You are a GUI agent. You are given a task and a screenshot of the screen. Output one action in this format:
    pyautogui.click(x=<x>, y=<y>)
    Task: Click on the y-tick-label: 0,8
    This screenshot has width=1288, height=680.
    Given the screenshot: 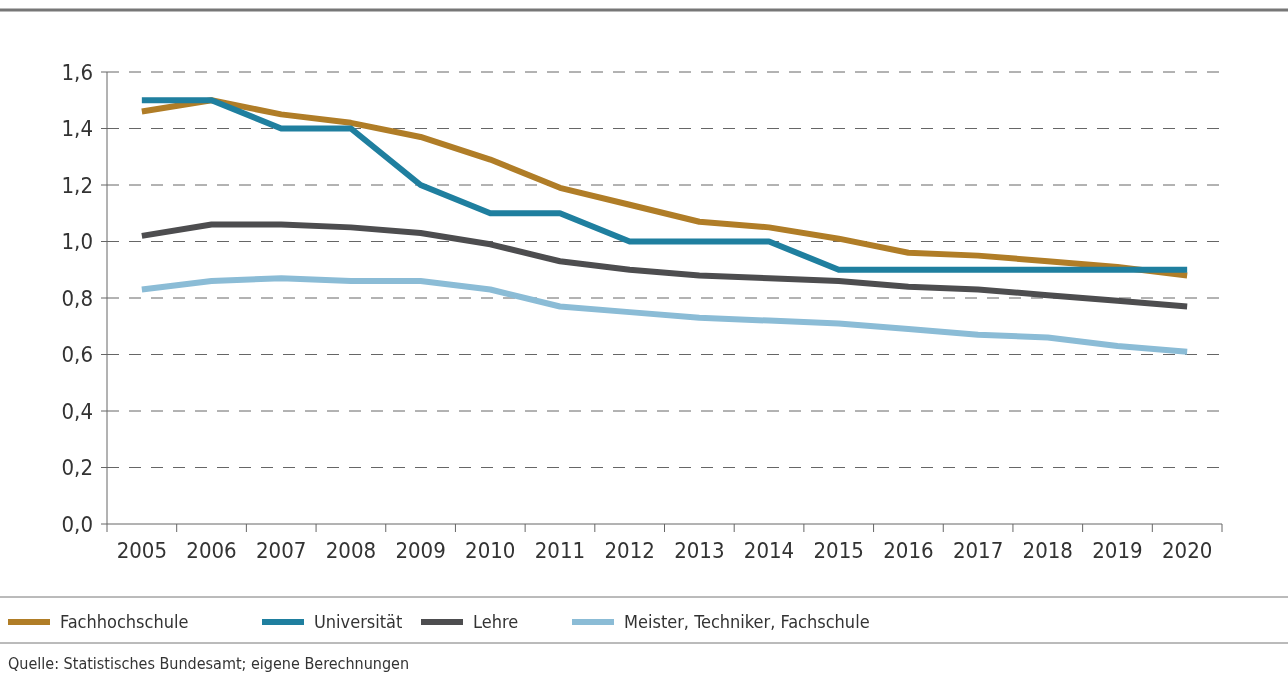 What is the action you would take?
    pyautogui.click(x=77, y=298)
    